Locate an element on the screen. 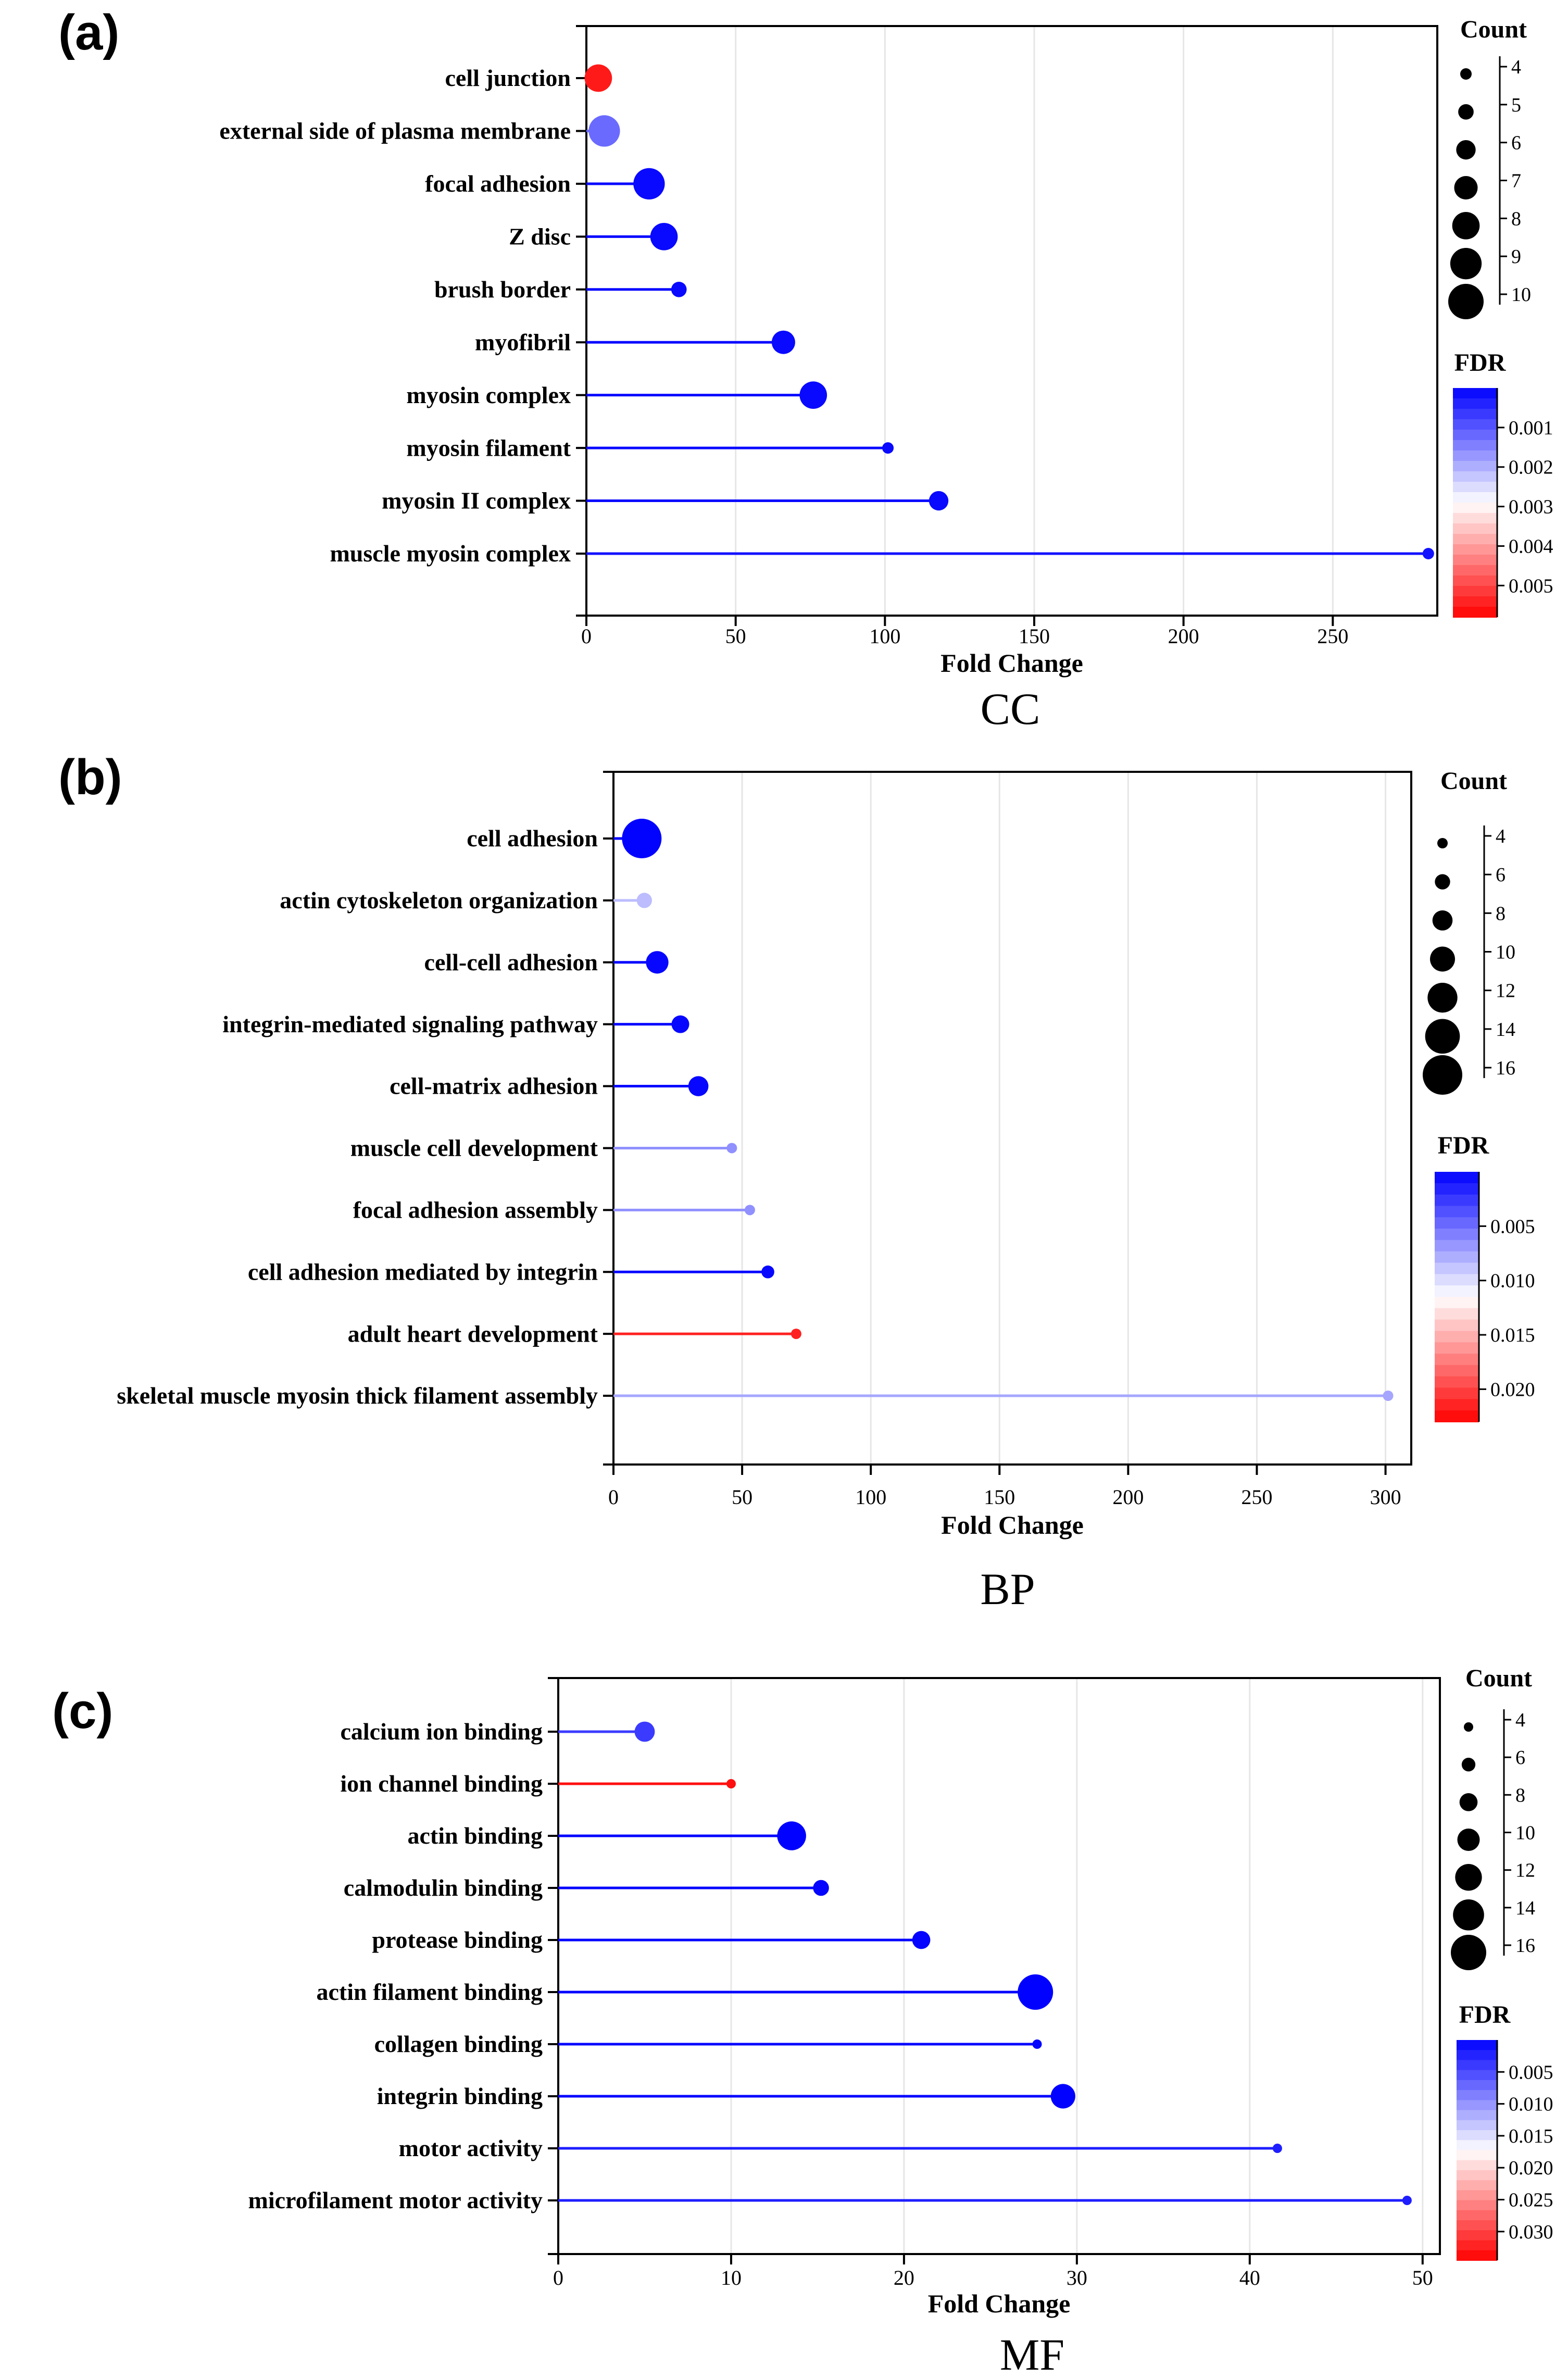  category-label-mf-3: calmodulin binding is located at coordinates (443, 1888).